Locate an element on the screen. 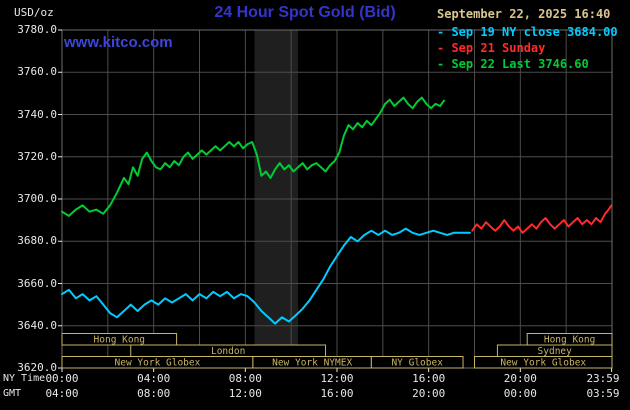  y-axis-label: 3760.0 is located at coordinates (37, 72).